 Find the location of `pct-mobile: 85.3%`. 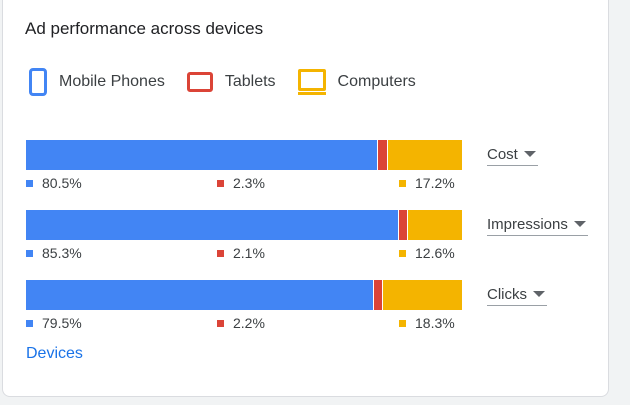

pct-mobile: 85.3% is located at coordinates (54, 253).